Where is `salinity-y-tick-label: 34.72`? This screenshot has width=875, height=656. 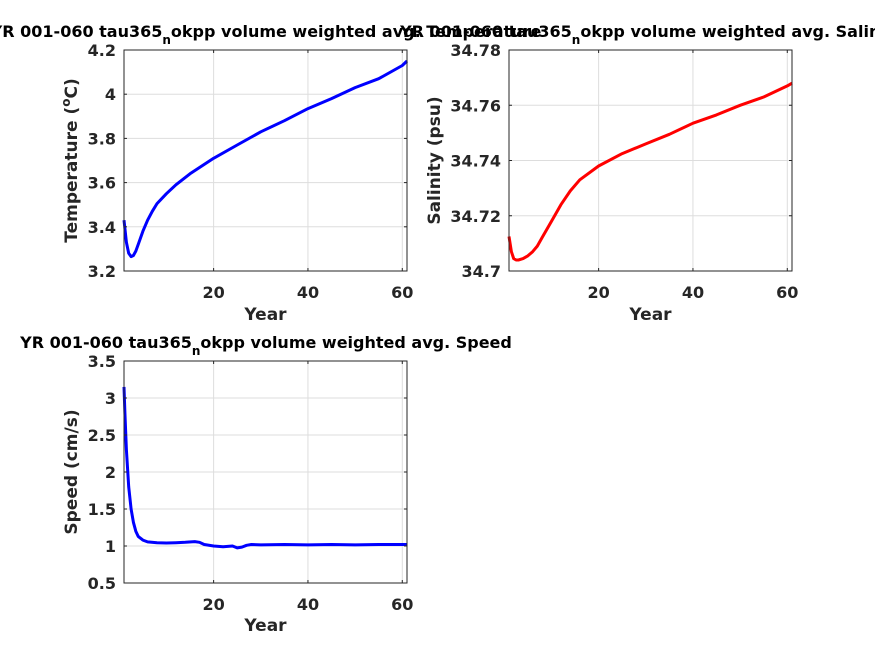
salinity-y-tick-label: 34.72 is located at coordinates (475, 216).